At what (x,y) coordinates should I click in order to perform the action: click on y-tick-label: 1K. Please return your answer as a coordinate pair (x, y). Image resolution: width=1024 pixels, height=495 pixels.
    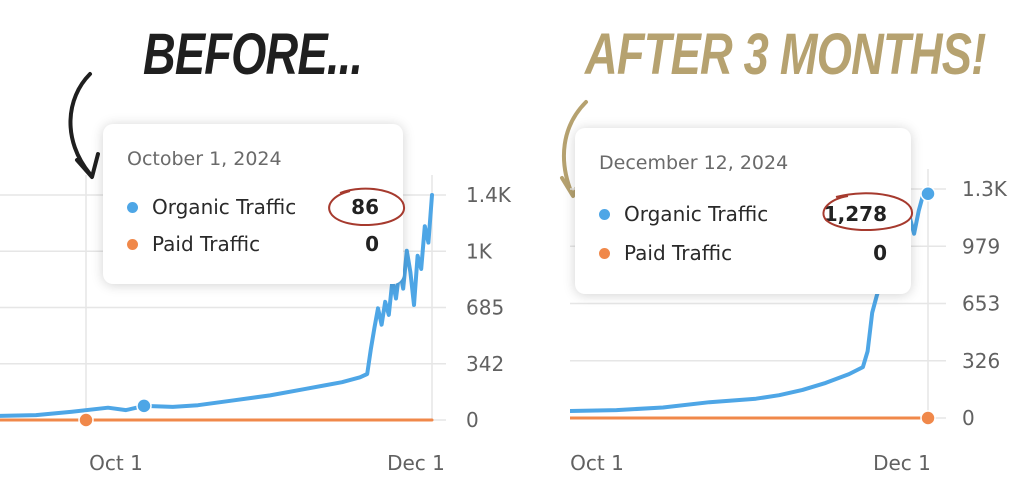
    Looking at the image, I should click on (479, 251).